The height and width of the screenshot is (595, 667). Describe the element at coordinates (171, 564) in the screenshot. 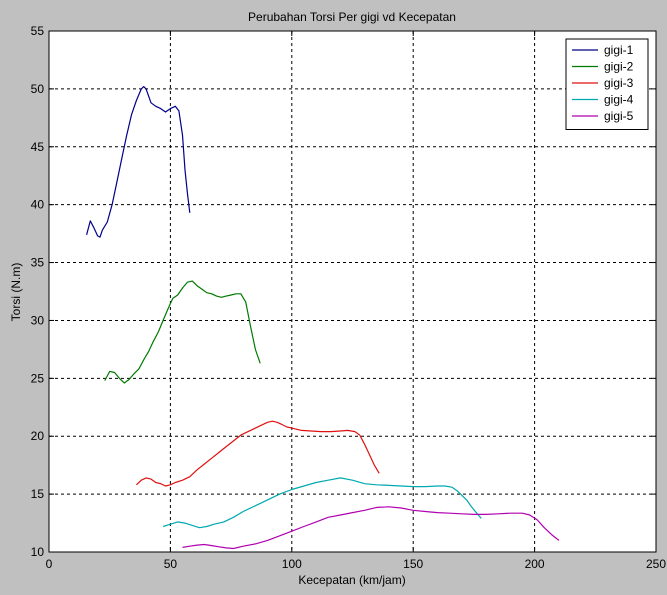

I see `x-tick-label: 50` at that location.